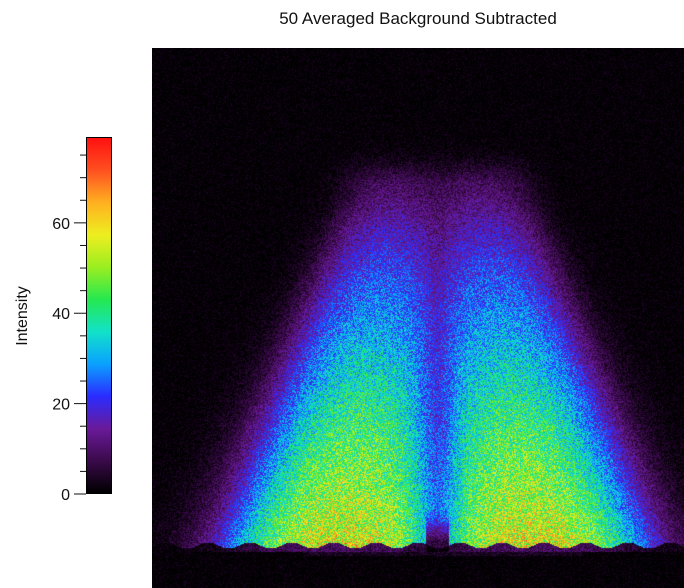  I want to click on colorbar-tick-label: 20, so click(61, 405).